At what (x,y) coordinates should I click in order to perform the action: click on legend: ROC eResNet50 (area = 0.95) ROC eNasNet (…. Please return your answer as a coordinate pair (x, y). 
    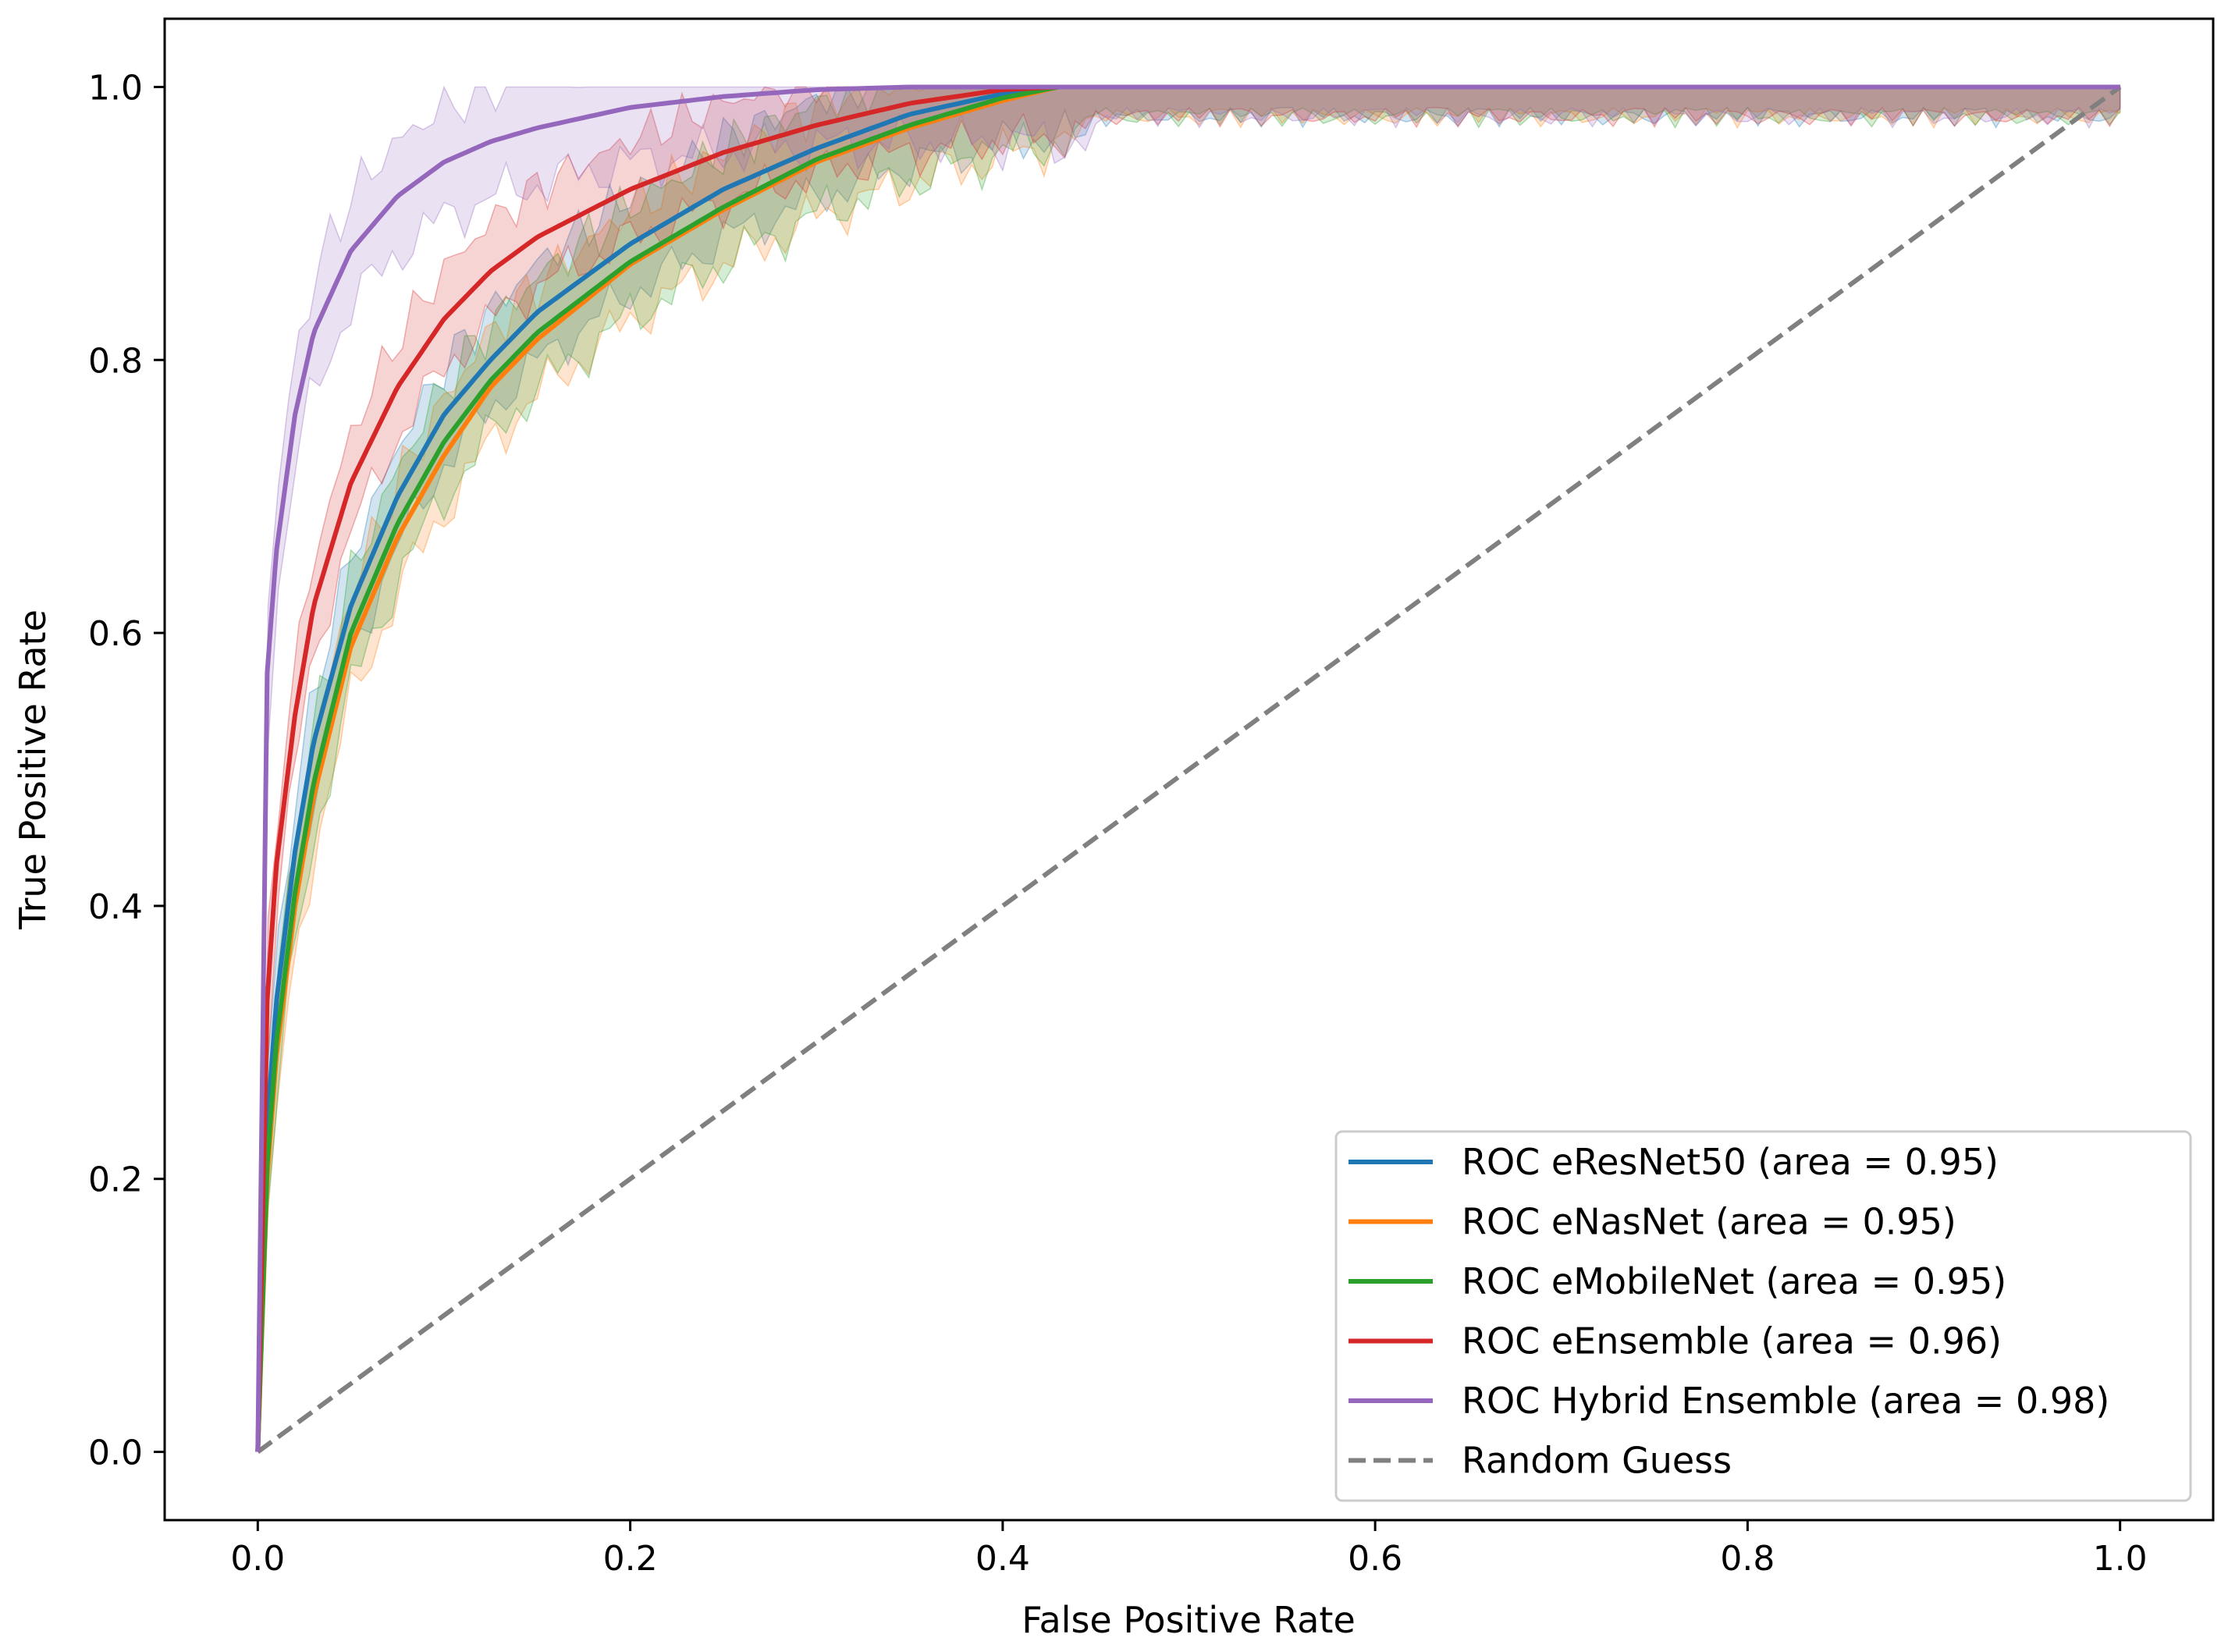
    Looking at the image, I should click on (1763, 1316).